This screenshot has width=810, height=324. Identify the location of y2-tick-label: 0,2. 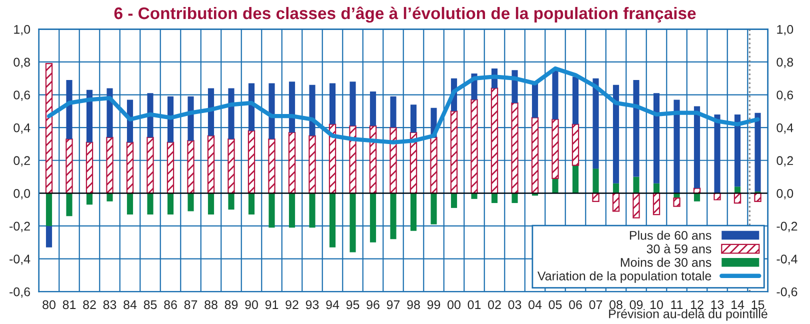
(784, 161).